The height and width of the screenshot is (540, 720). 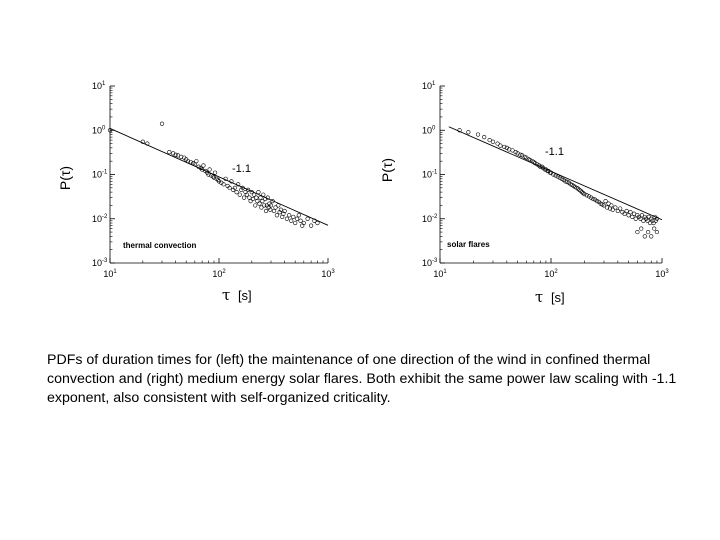 What do you see at coordinates (245, 295) in the screenshot?
I see `left-x-axis-unit: [s]` at bounding box center [245, 295].